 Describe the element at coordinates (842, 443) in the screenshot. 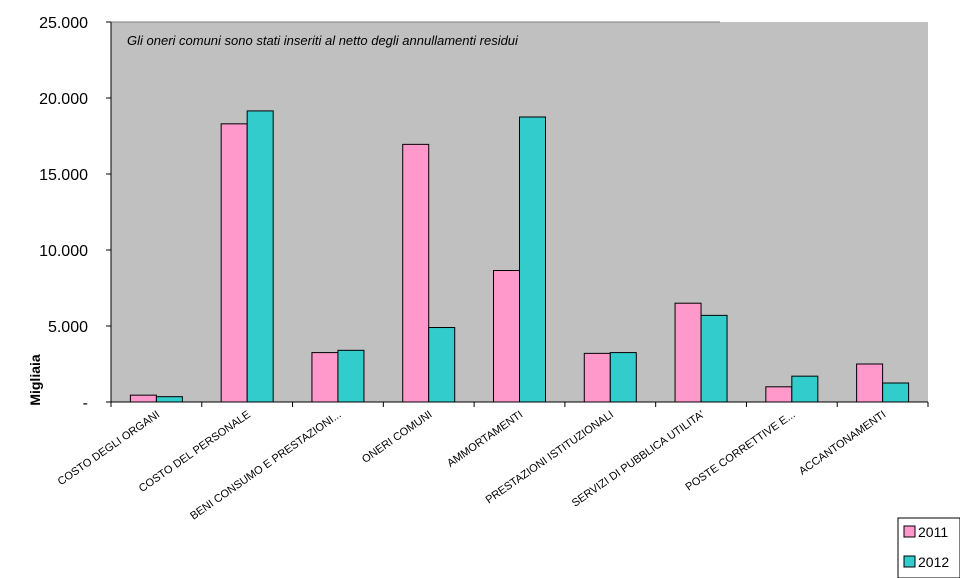

I see `x-tick-label: ACCANTONAMENTI` at that location.